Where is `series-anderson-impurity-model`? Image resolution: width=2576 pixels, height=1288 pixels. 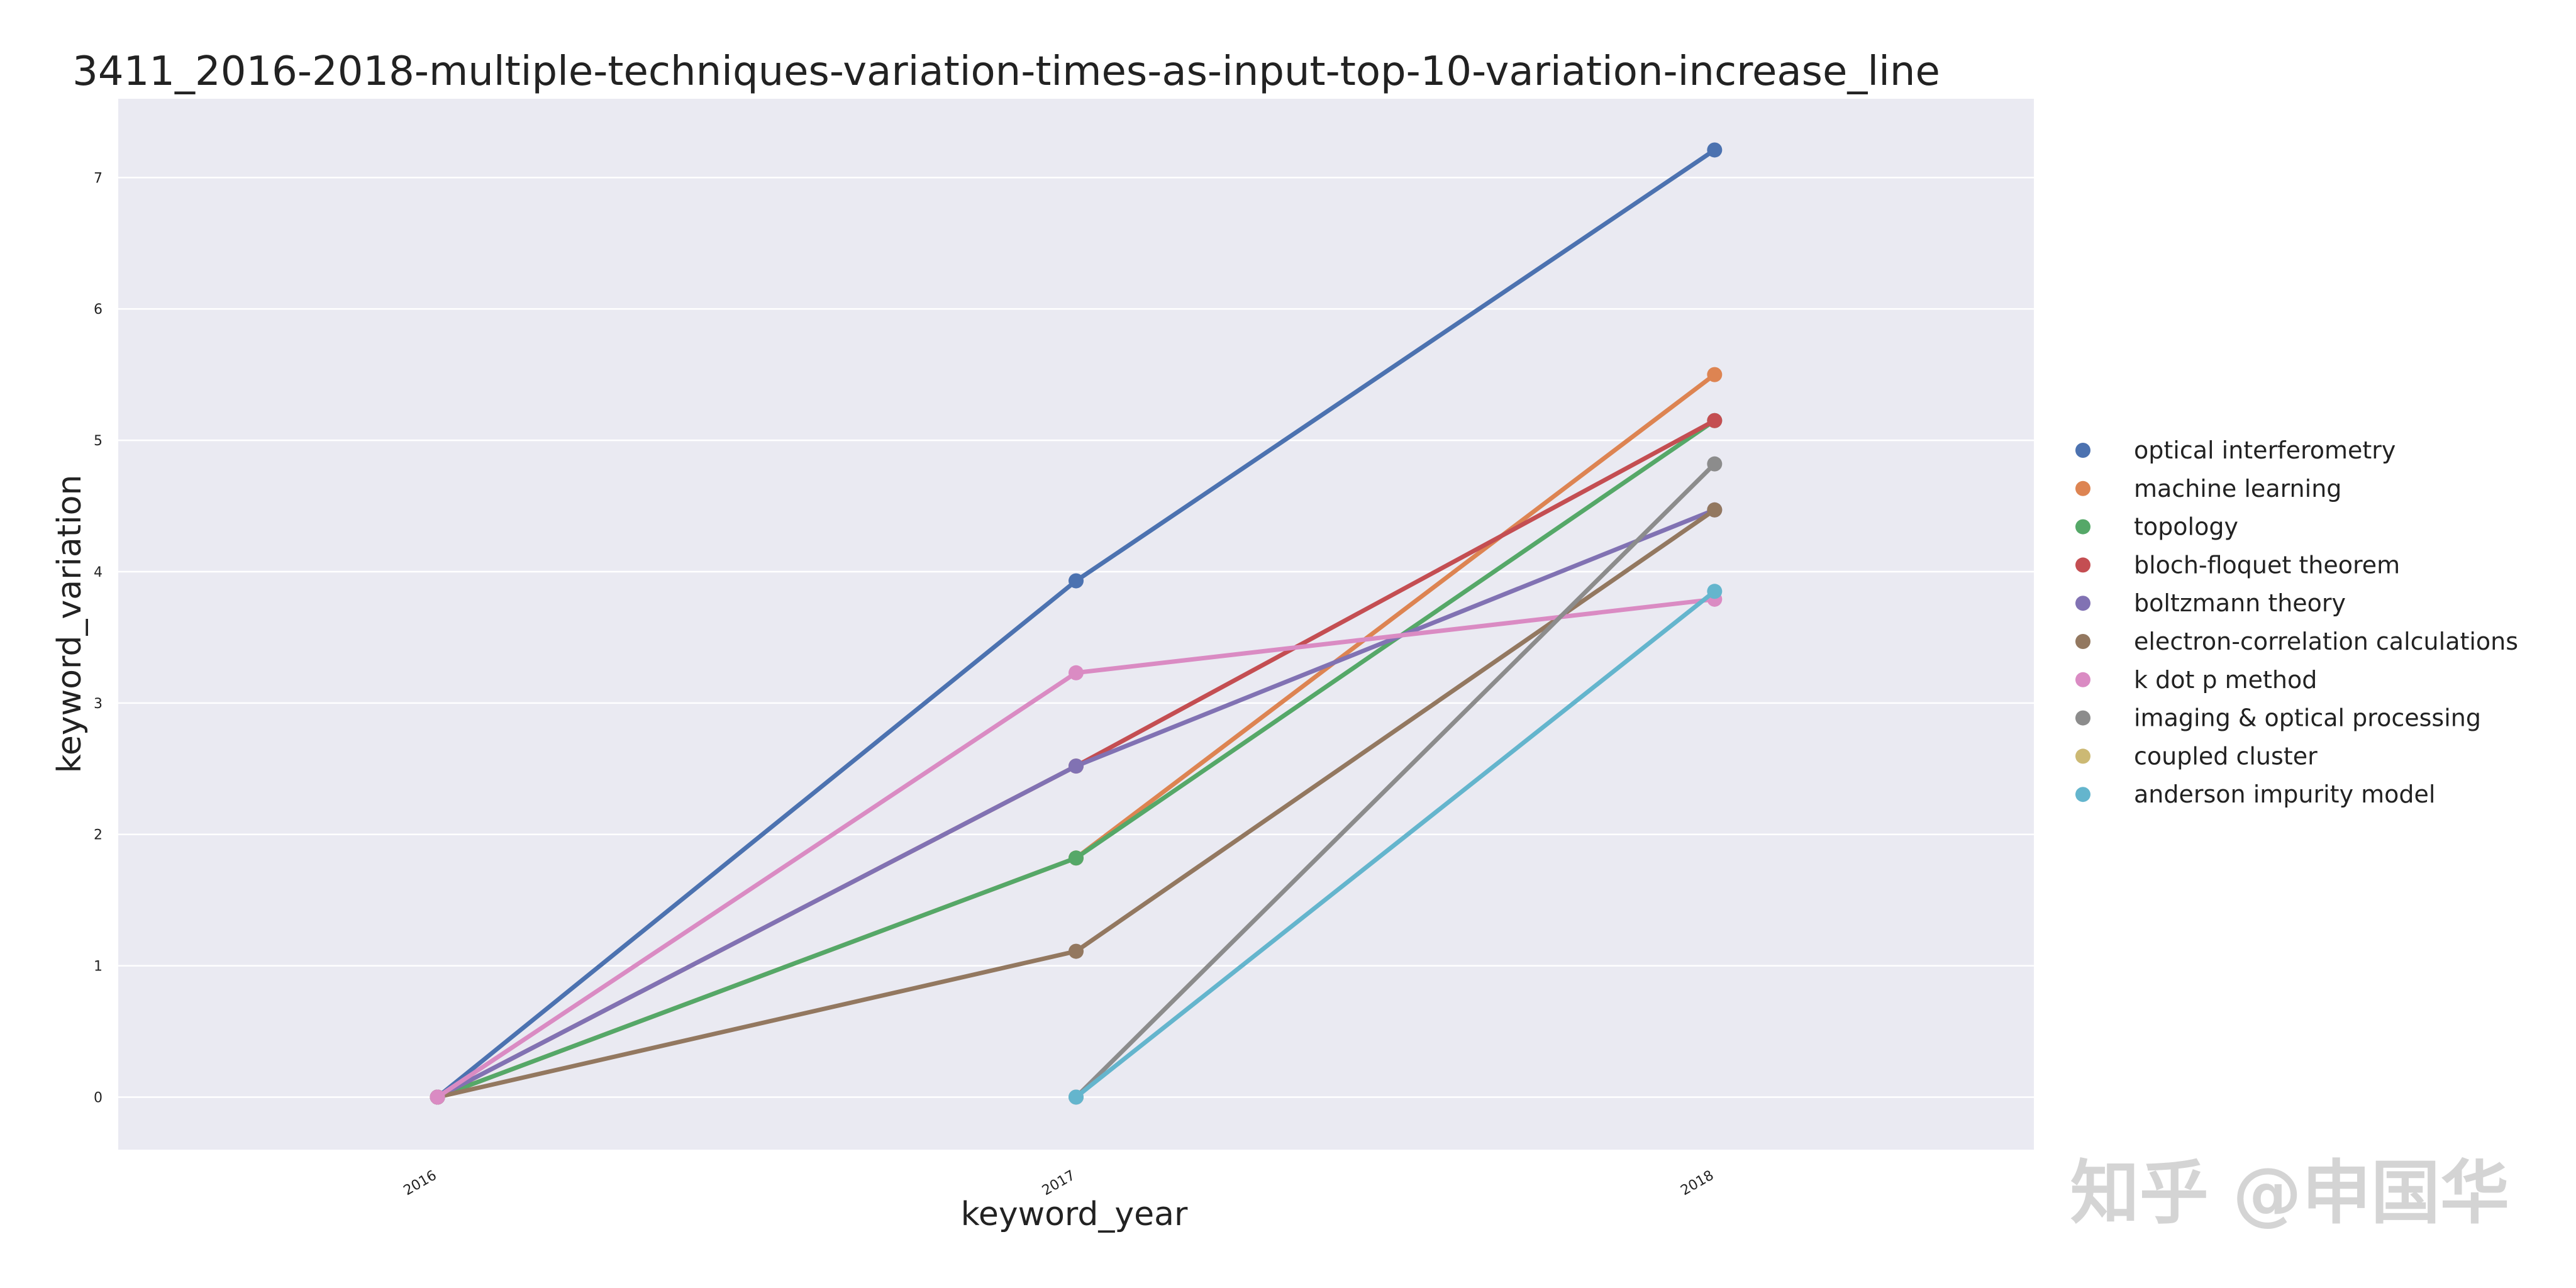 series-anderson-impurity-model is located at coordinates (1396, 844).